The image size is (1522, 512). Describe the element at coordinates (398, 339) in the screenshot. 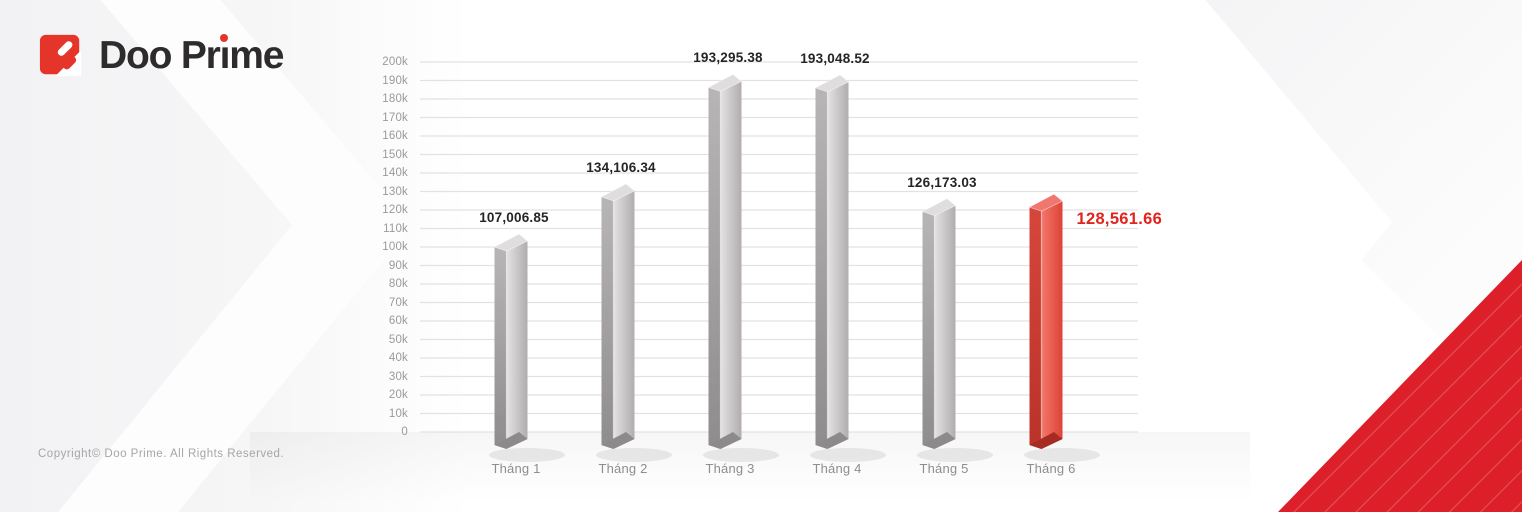

I see `y-axis-tick-label: 50k` at that location.